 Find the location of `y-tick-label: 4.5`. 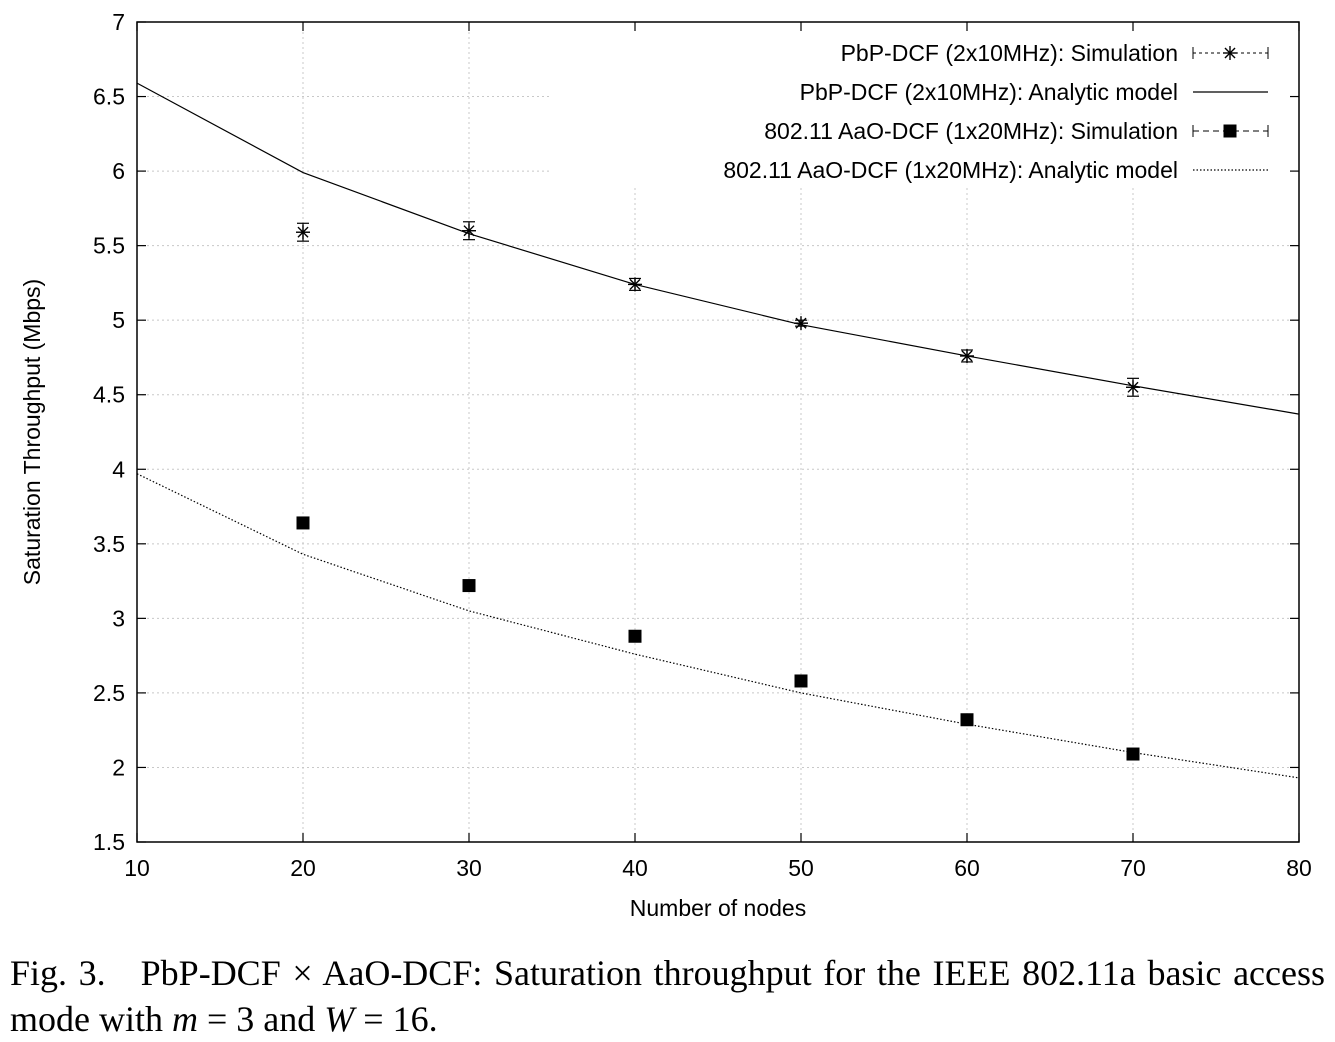

y-tick-label: 4.5 is located at coordinates (109, 395).